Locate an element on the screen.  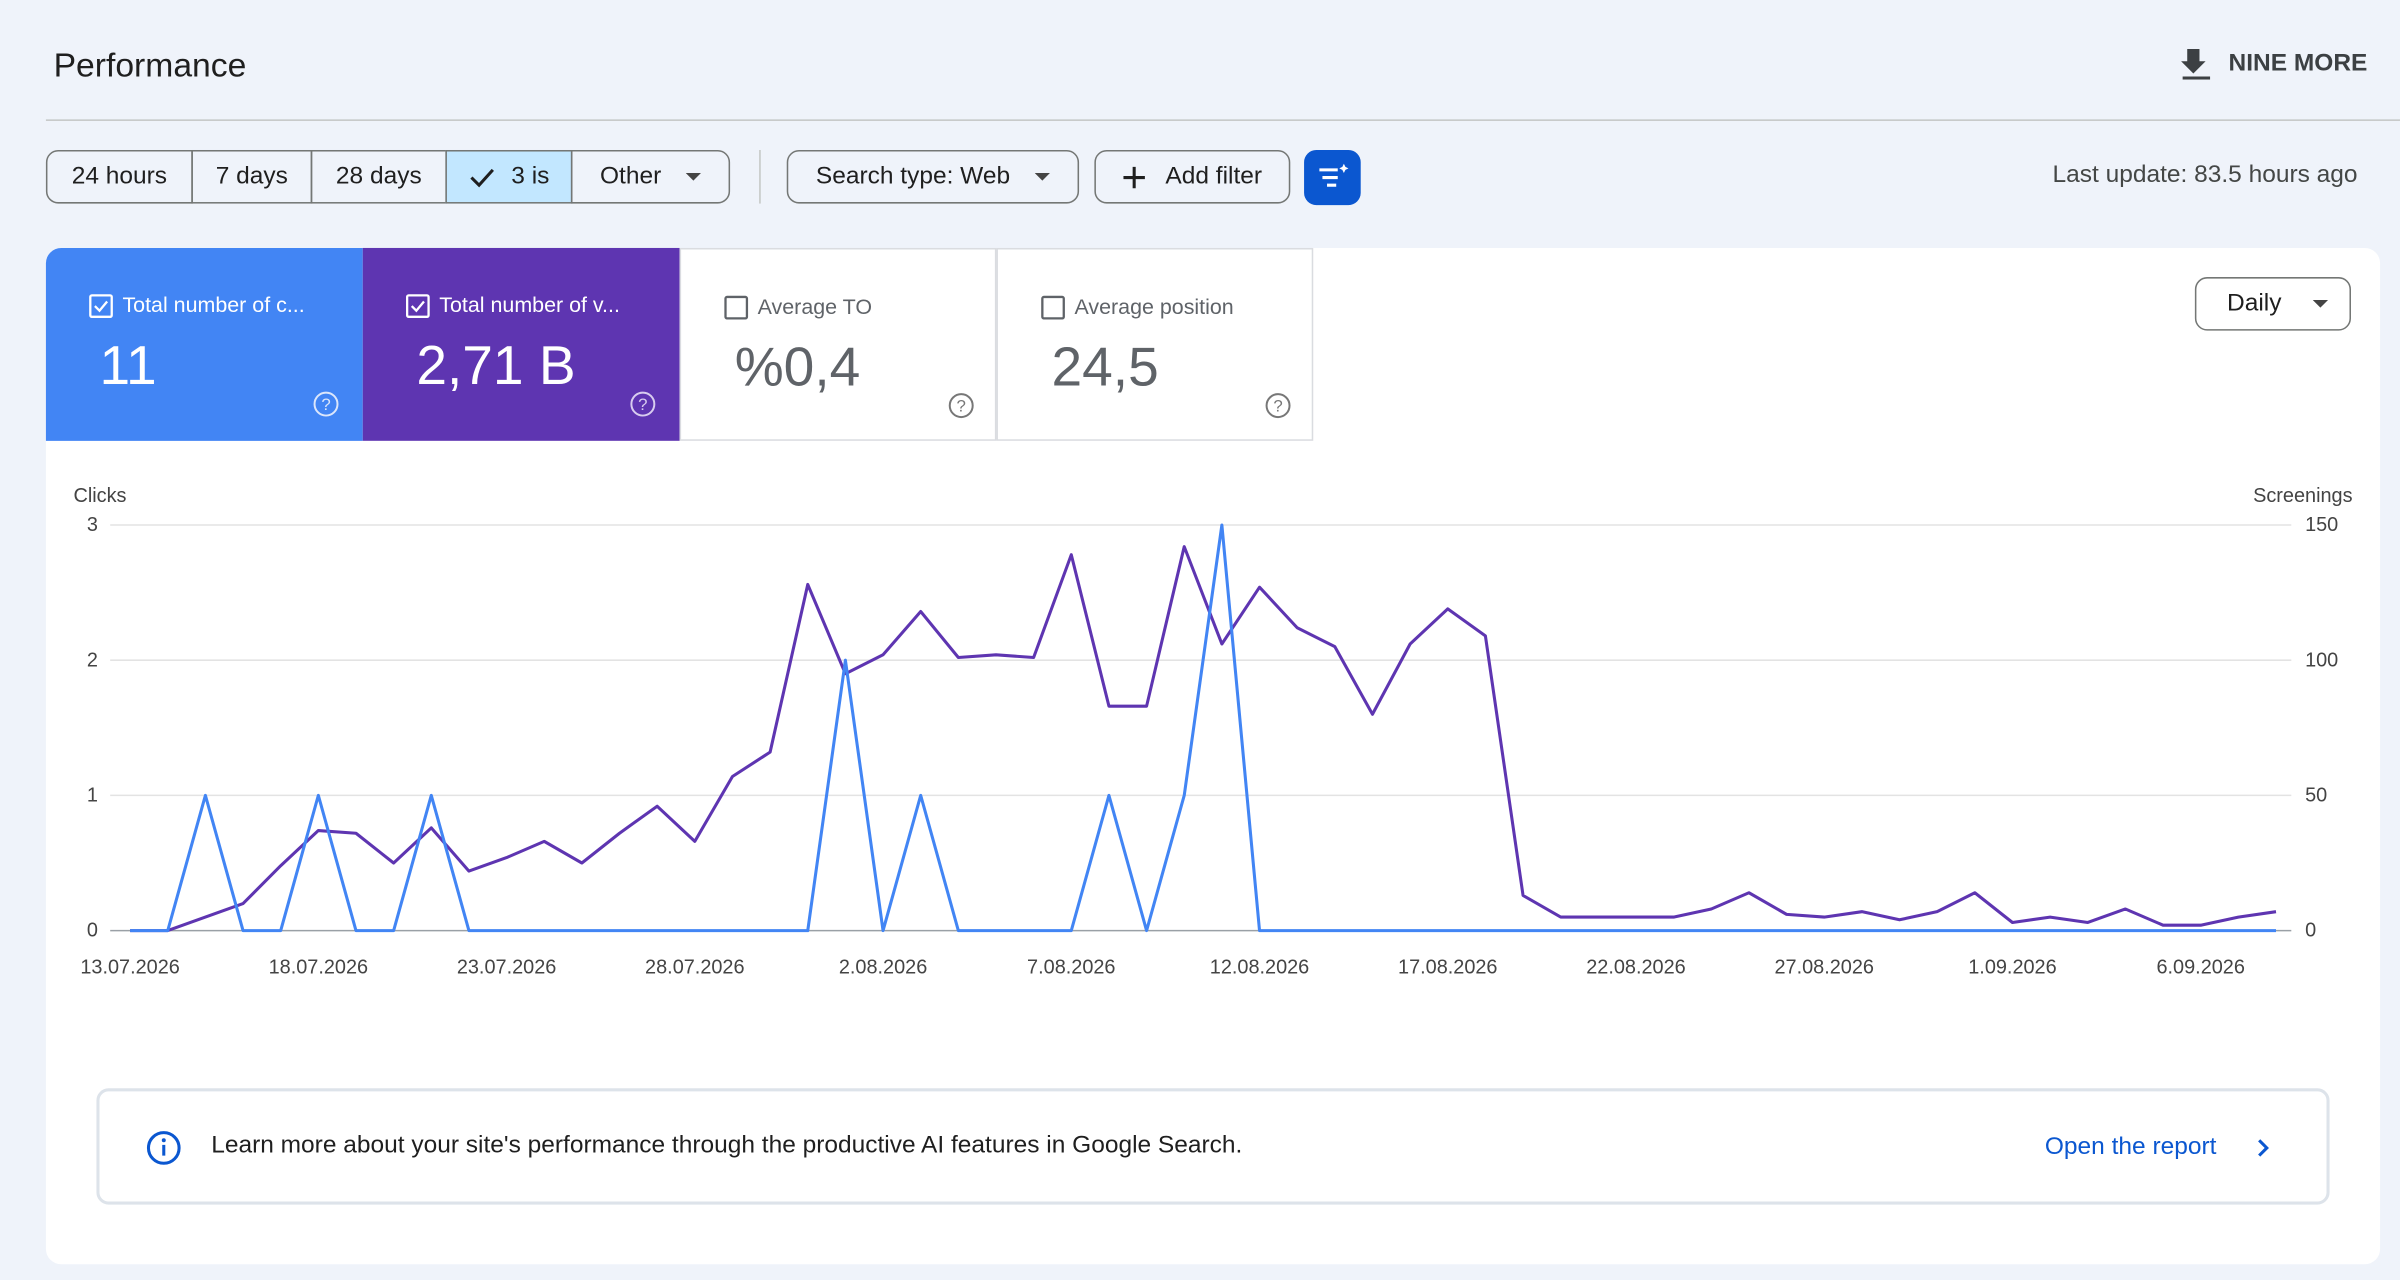
x-tick-label: 17.08.2026 is located at coordinates (1447, 967).